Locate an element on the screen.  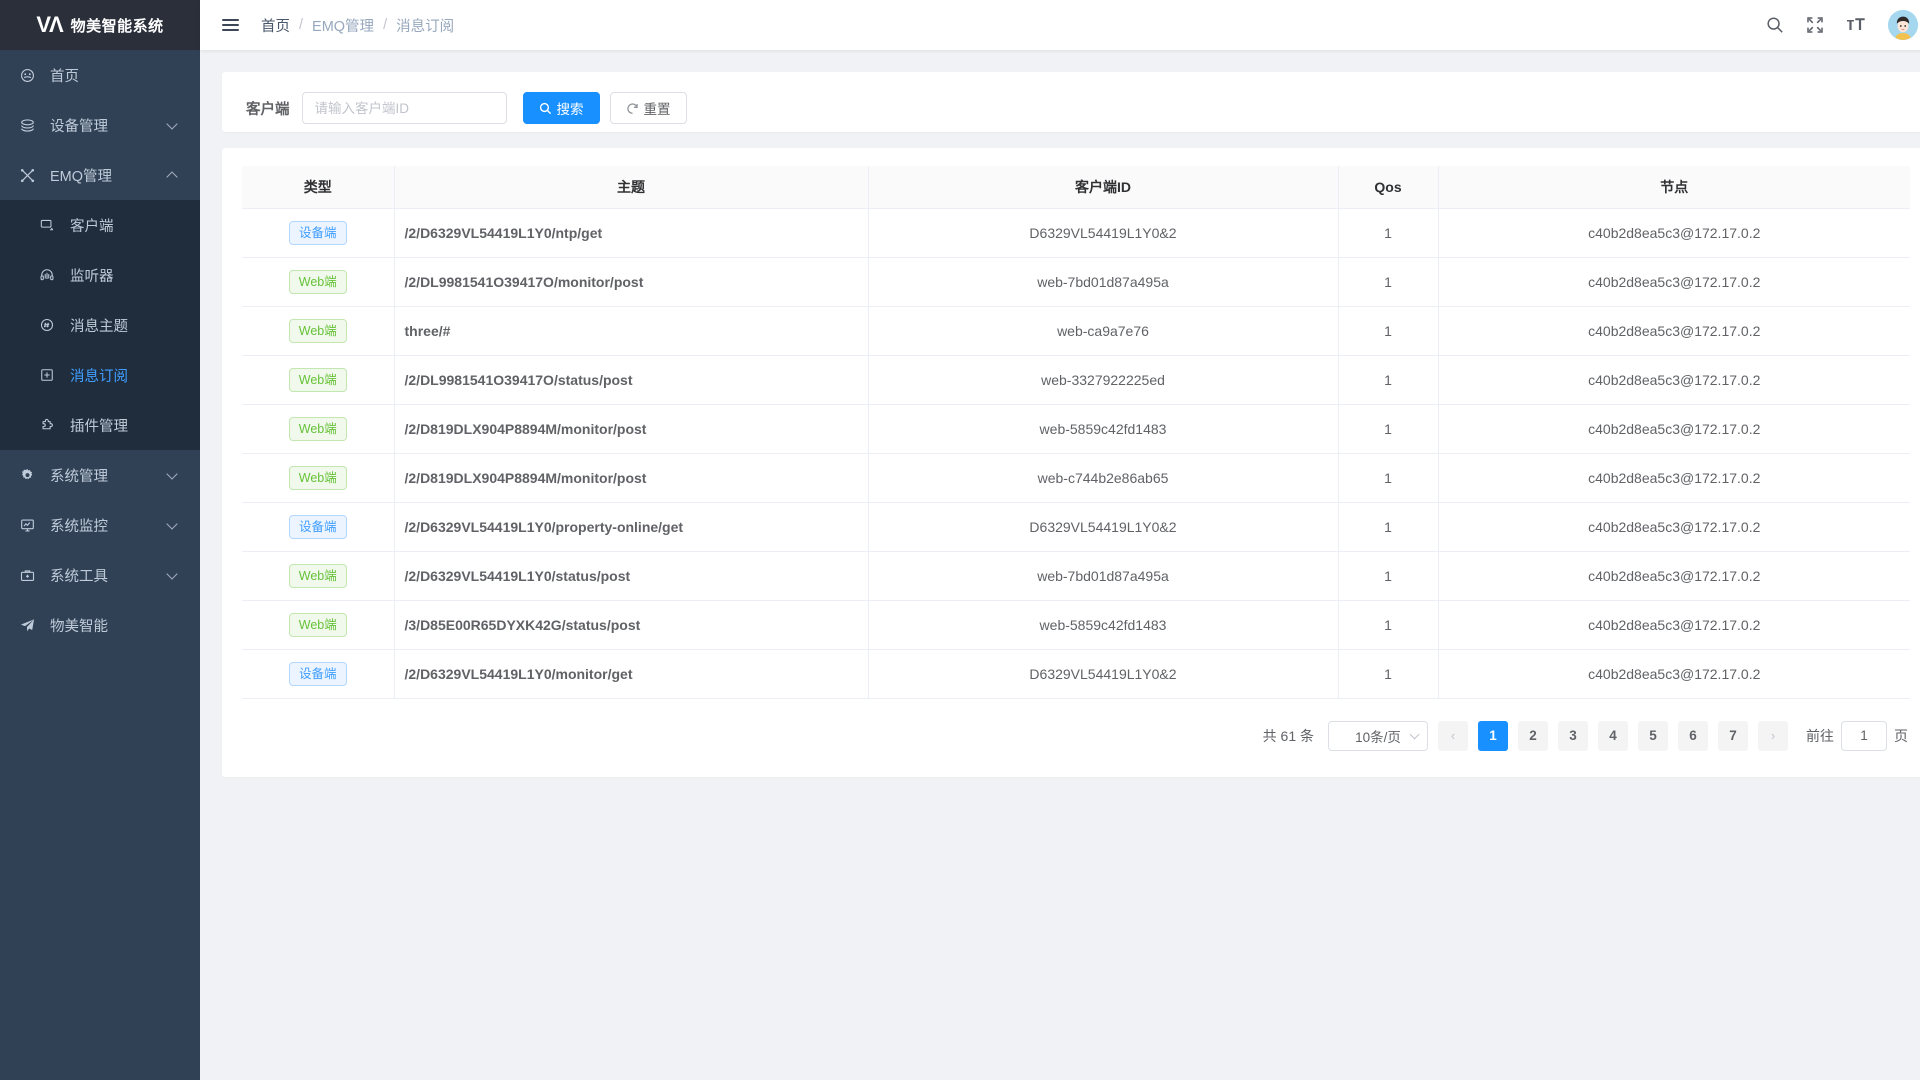
table-header-row: 类型 主题 客户端ID Qos 节点 is located at coordinates (1076, 187).